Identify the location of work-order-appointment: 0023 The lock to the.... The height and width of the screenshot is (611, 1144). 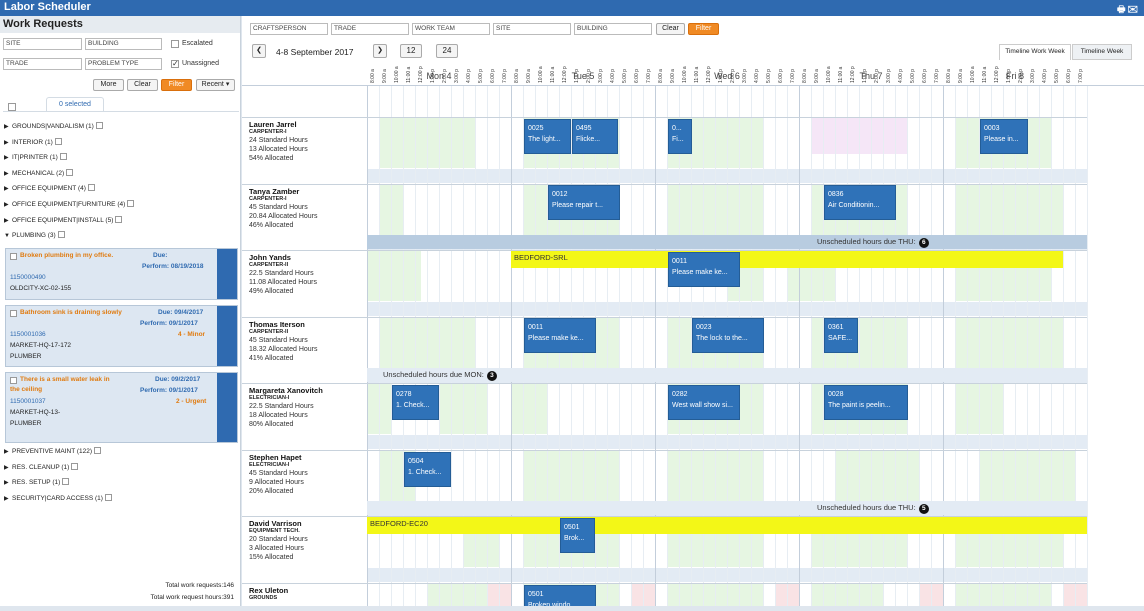
(728, 335).